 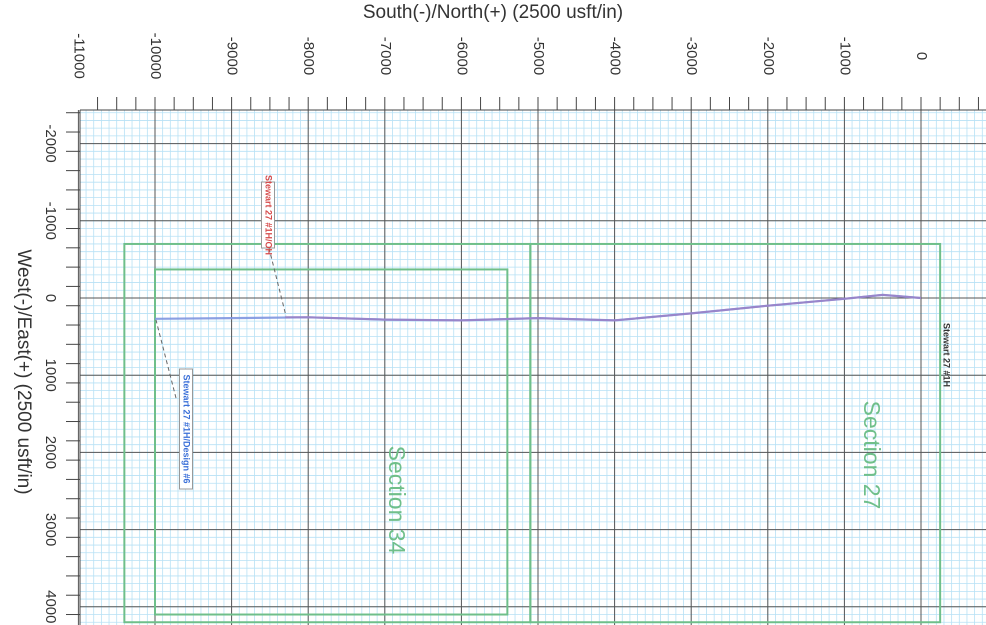 What do you see at coordinates (277, 282) in the screenshot?
I see `leader-line` at bounding box center [277, 282].